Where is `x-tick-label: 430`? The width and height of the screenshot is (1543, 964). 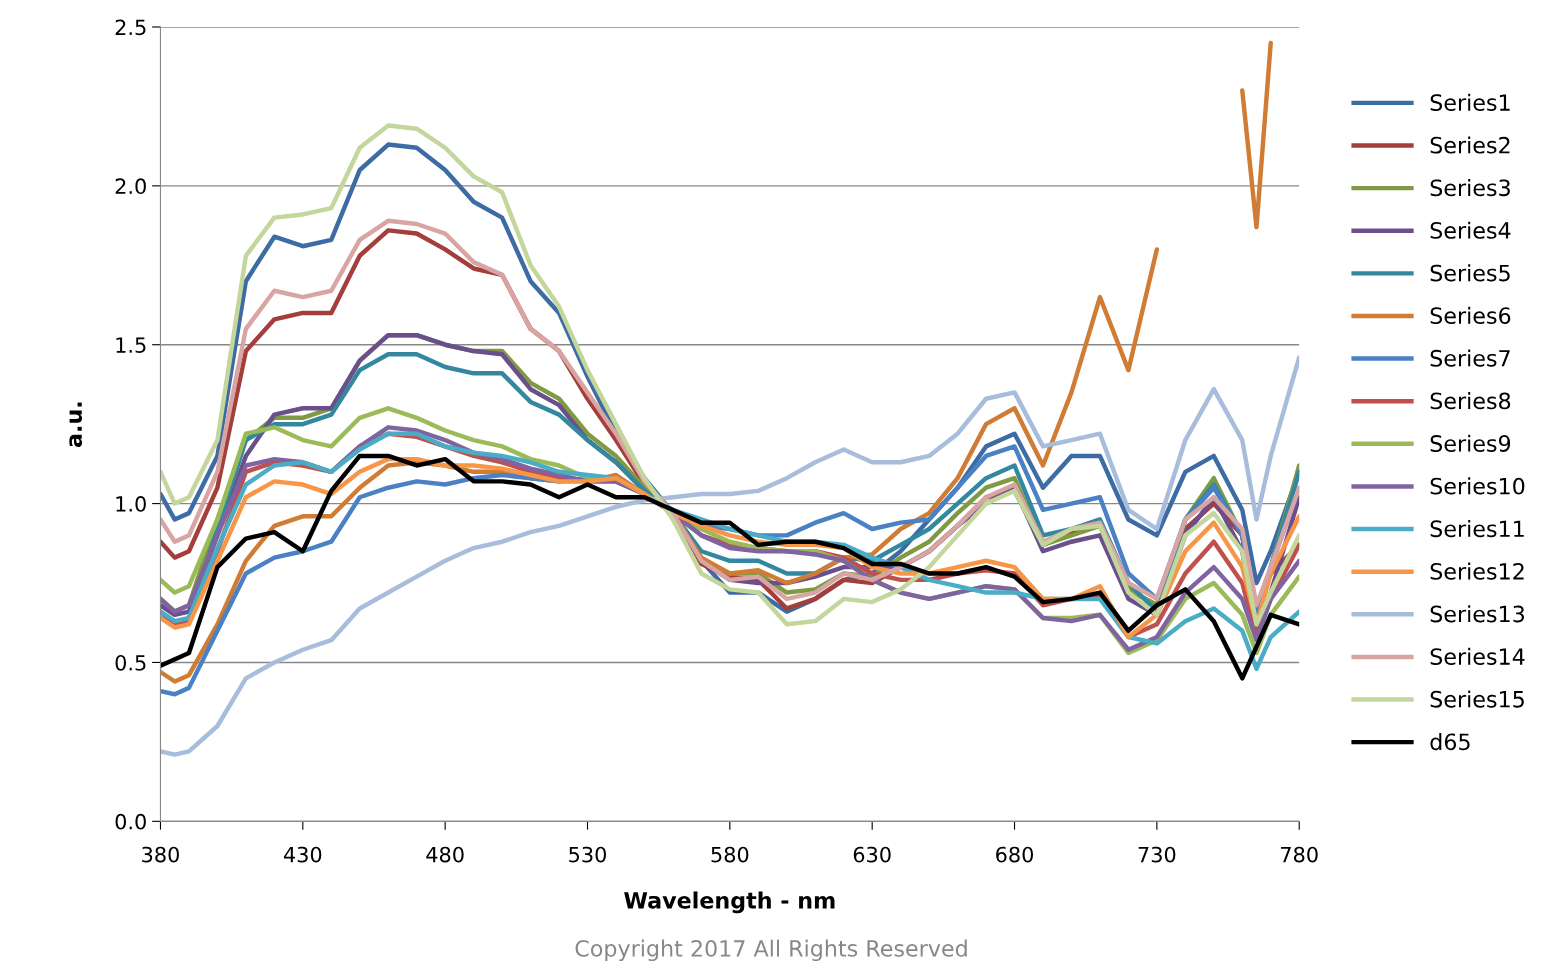 x-tick-label: 430 is located at coordinates (302, 854).